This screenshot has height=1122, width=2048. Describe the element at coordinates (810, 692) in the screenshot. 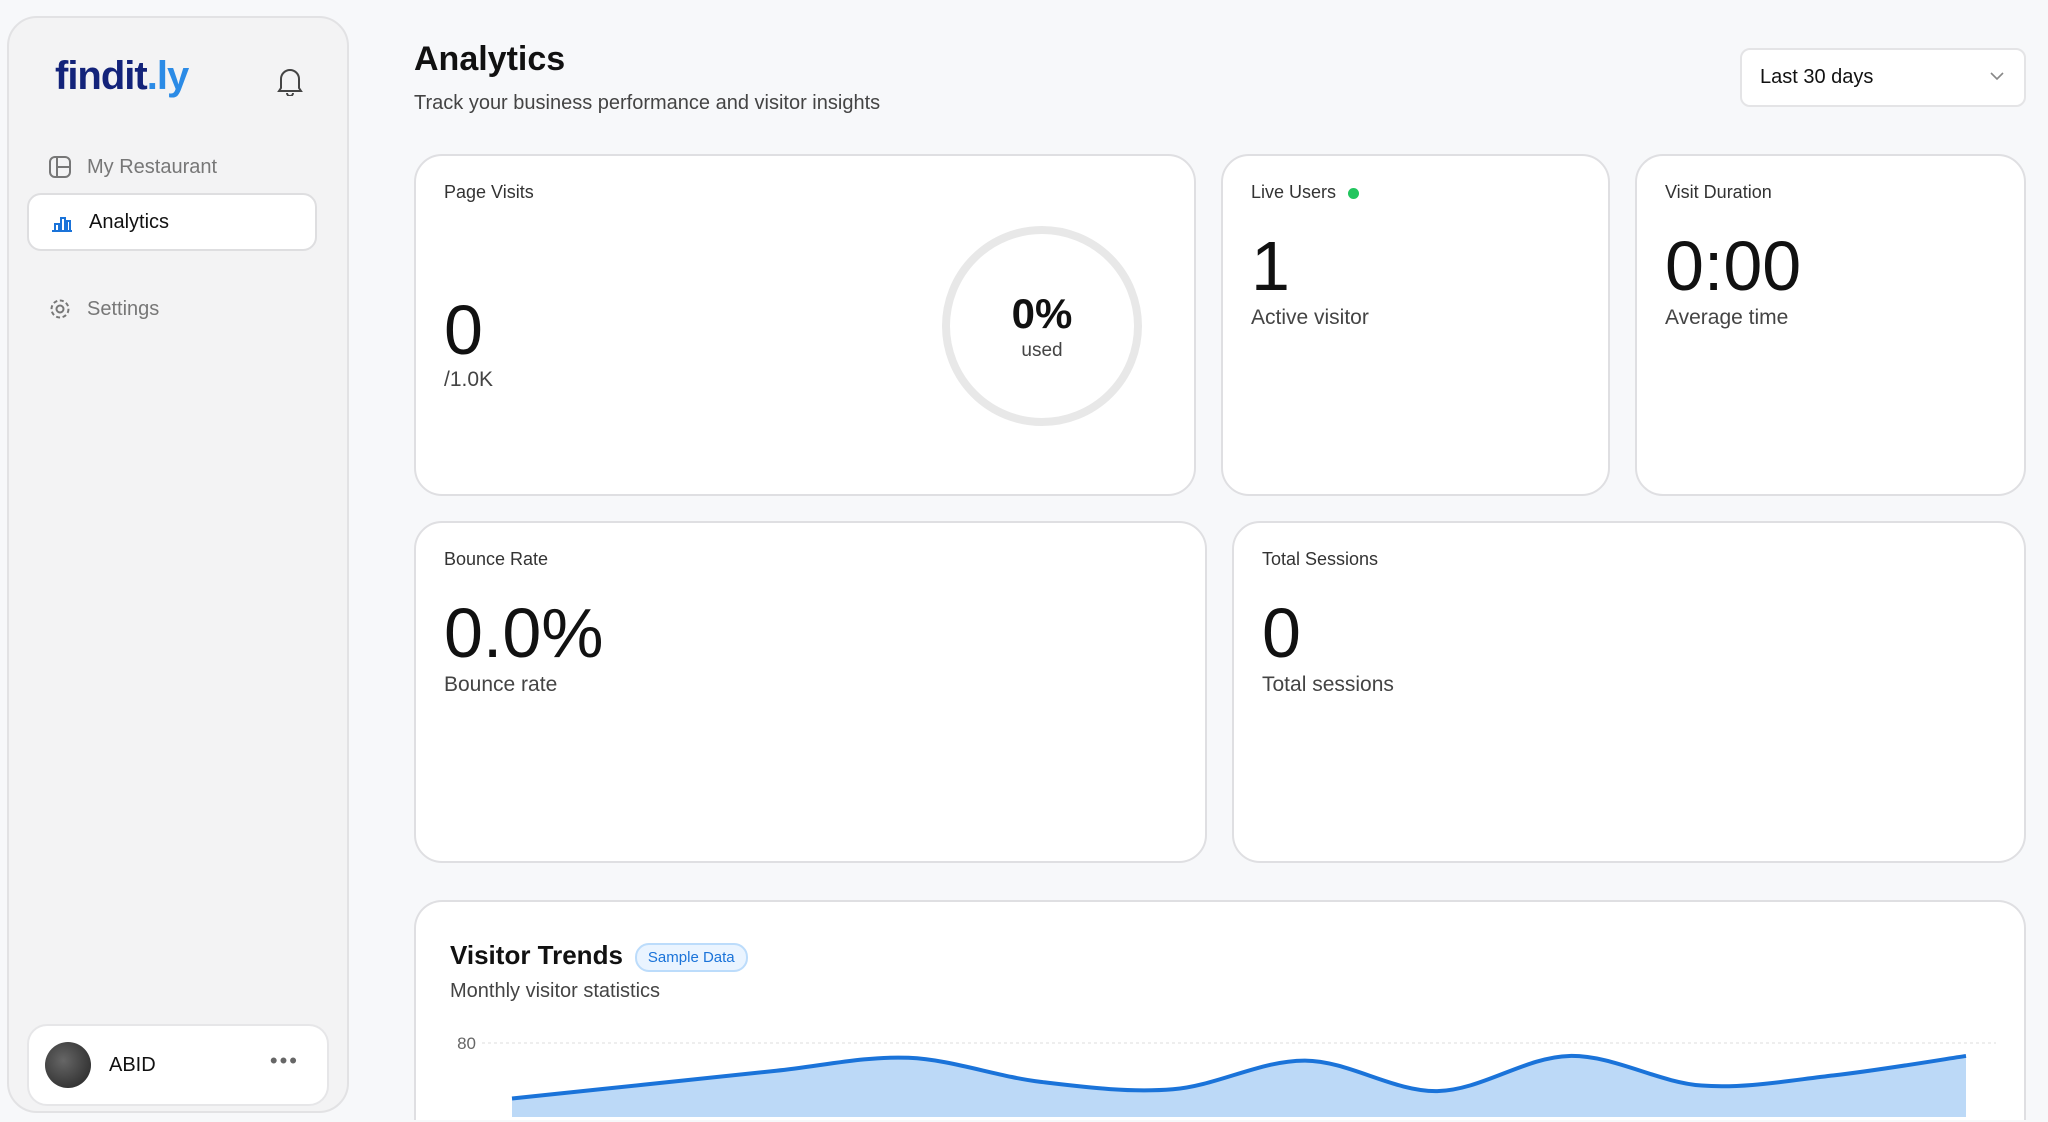

I see `bounce-rate-card: Bounce Rate 0.0% Bounce rate` at that location.